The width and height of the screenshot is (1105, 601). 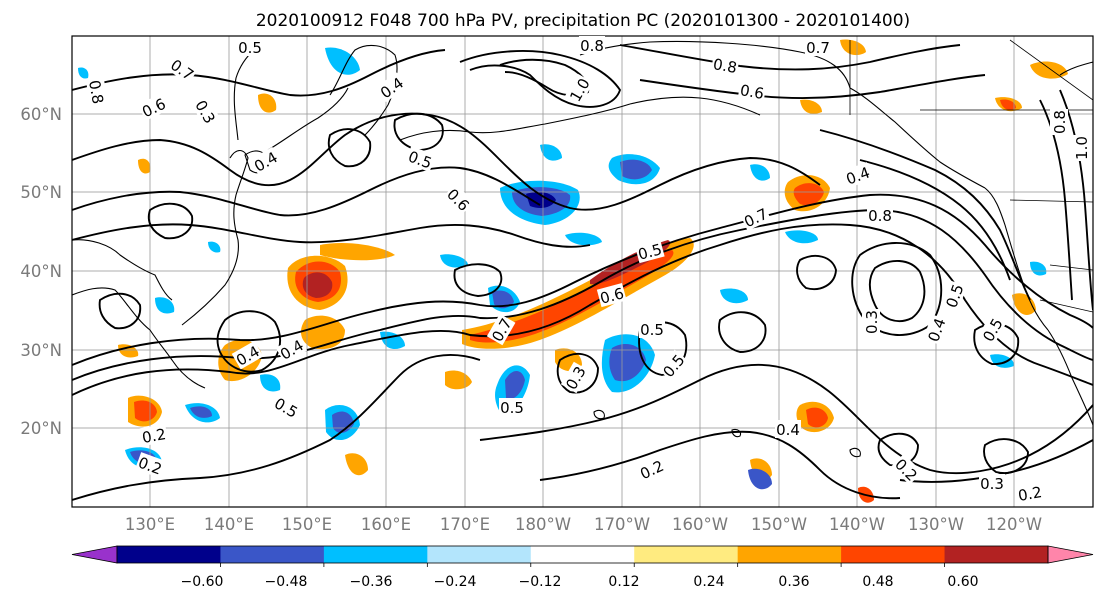 I want to click on latitude-labels: 60°N 50°N 40°N 30°N 20°N, so click(x=41, y=271).